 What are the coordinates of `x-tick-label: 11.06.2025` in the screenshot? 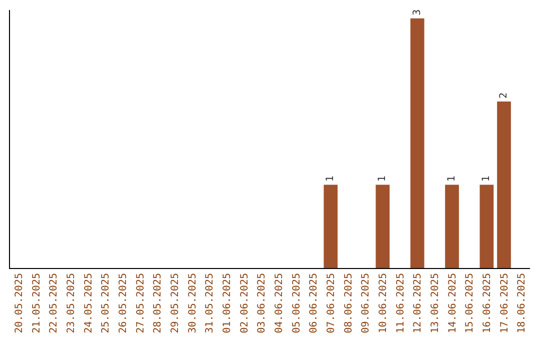 It's located at (400, 303).